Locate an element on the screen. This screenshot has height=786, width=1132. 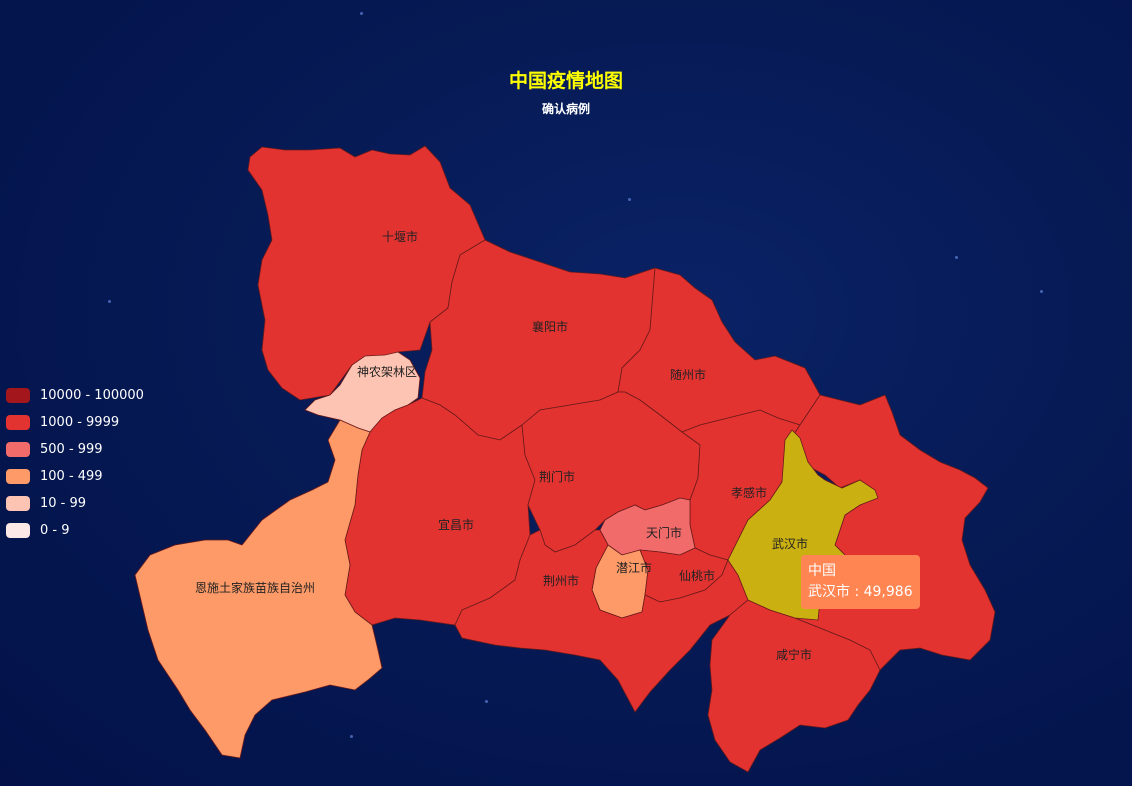
legend-item: 10 - 99 is located at coordinates (75, 503).